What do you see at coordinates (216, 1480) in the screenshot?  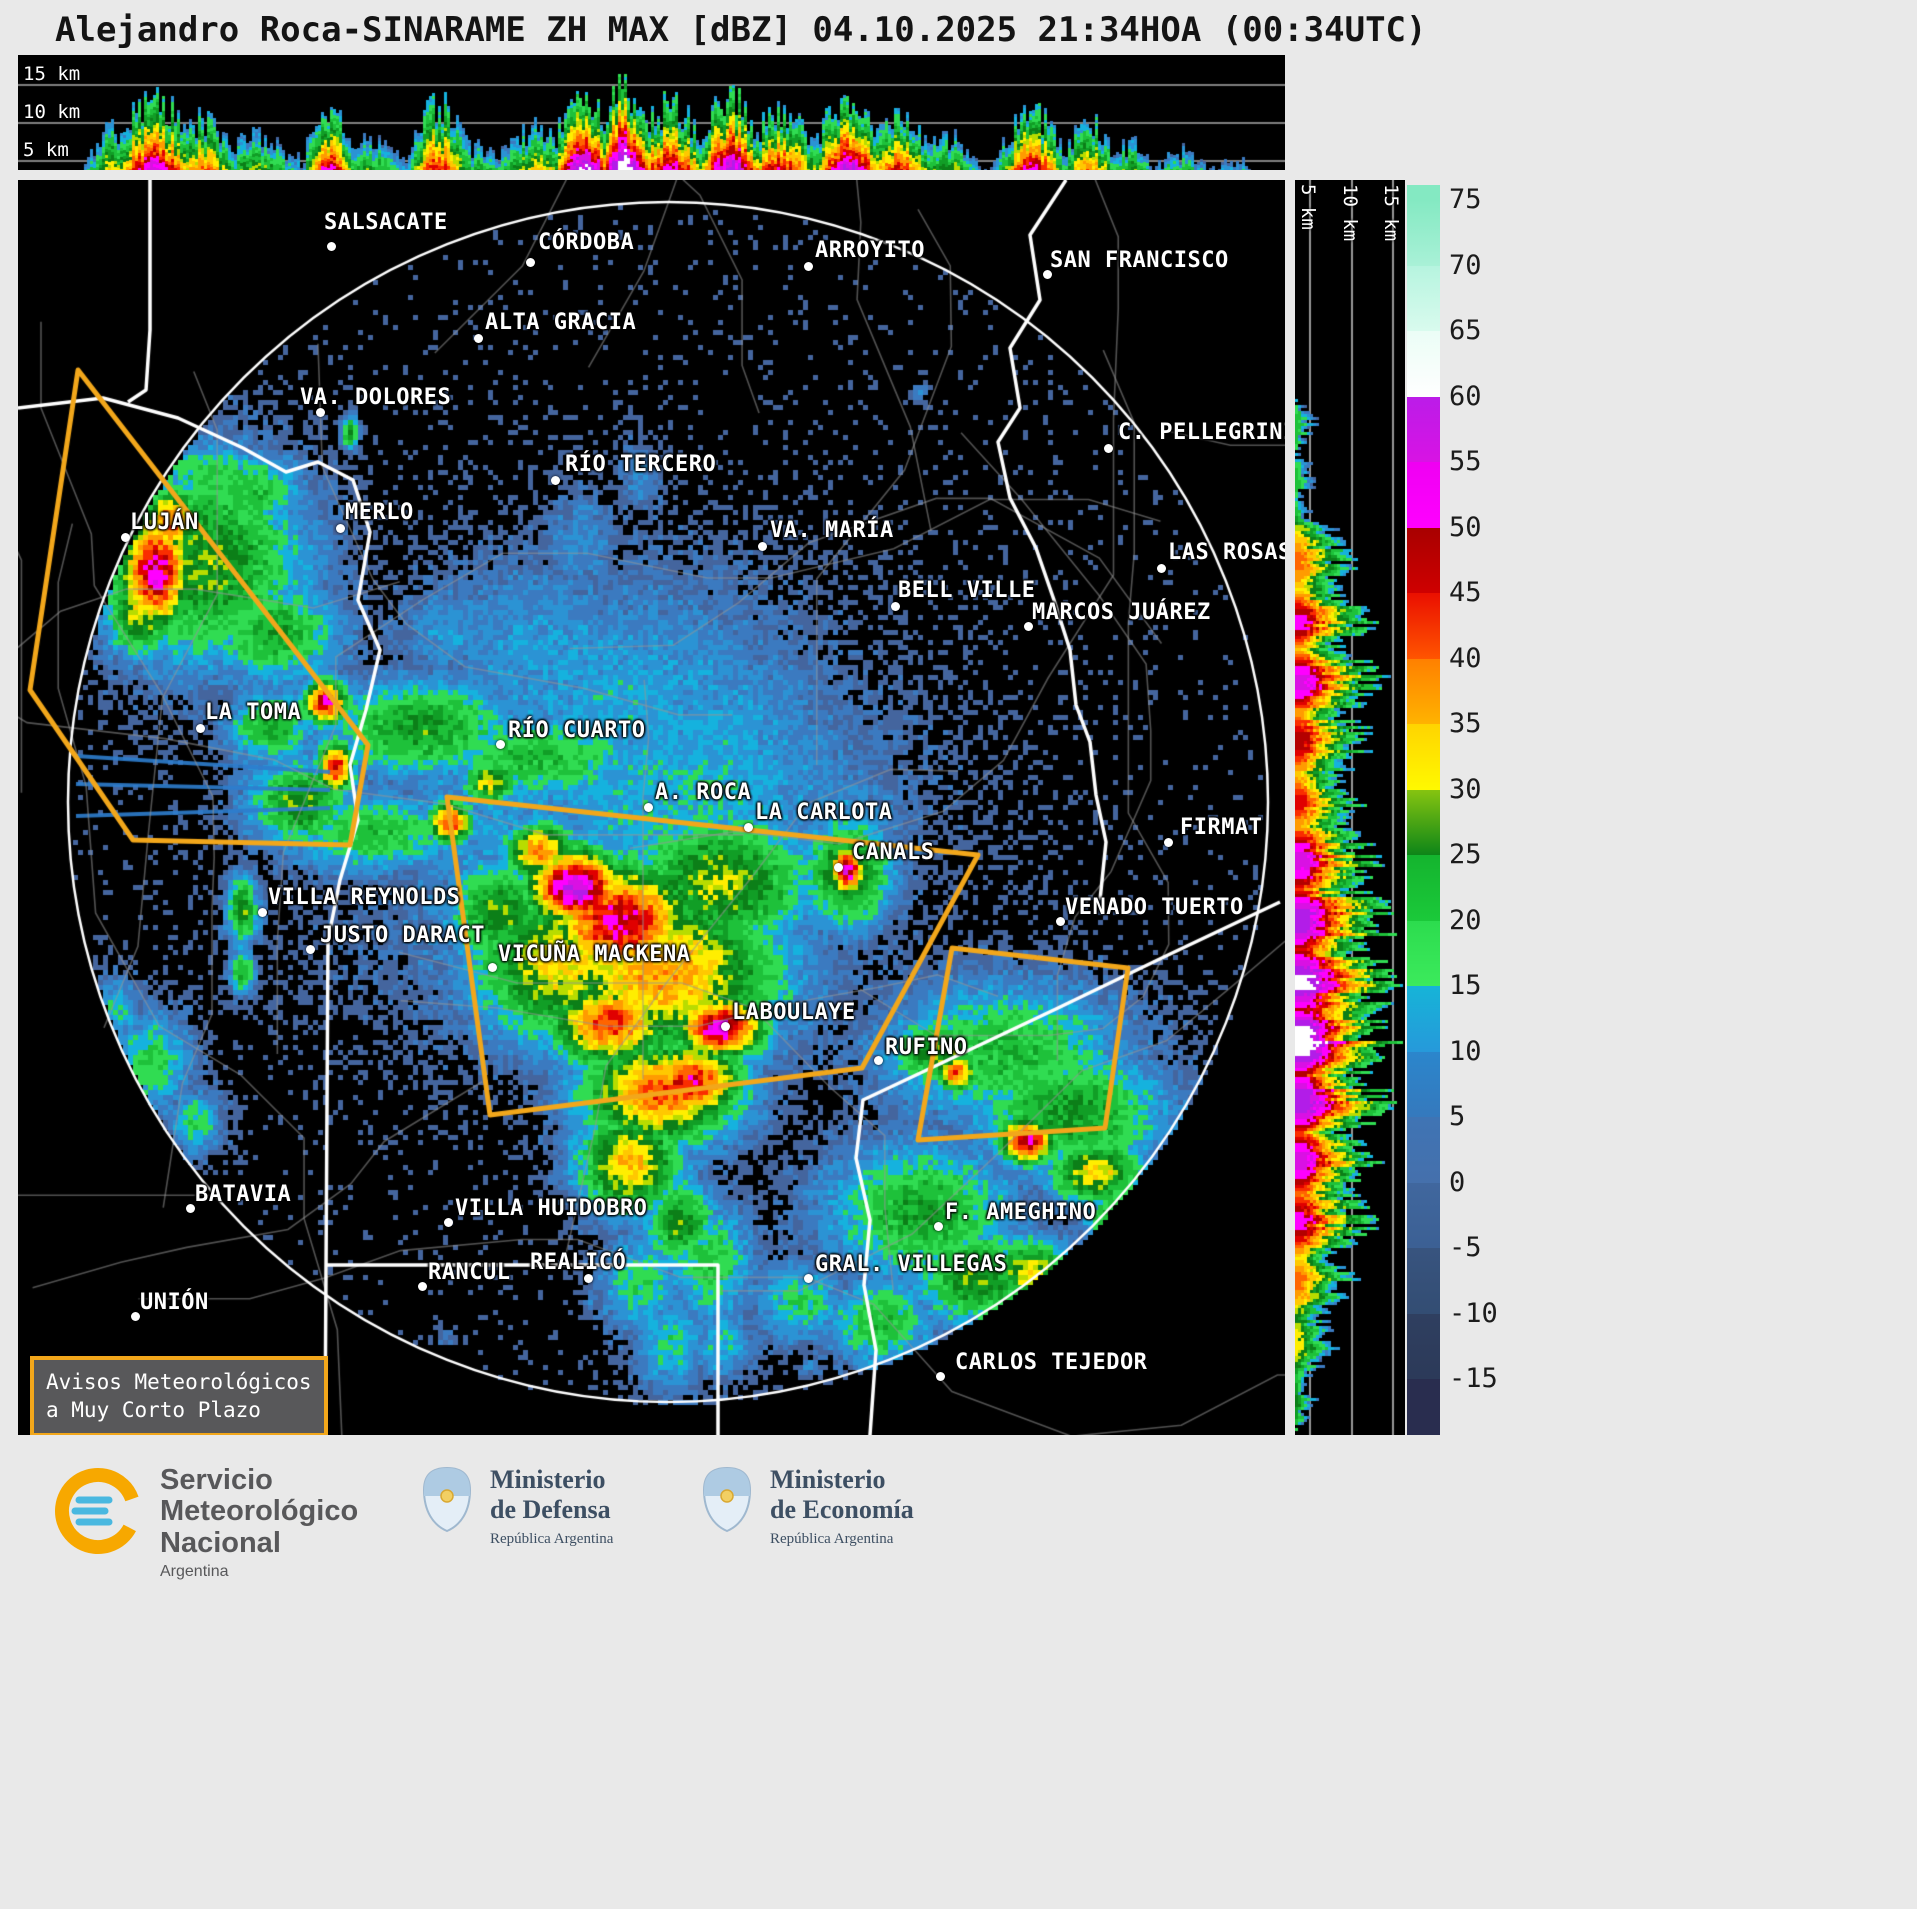 I see `smn-name-line1: Servicio` at bounding box center [216, 1480].